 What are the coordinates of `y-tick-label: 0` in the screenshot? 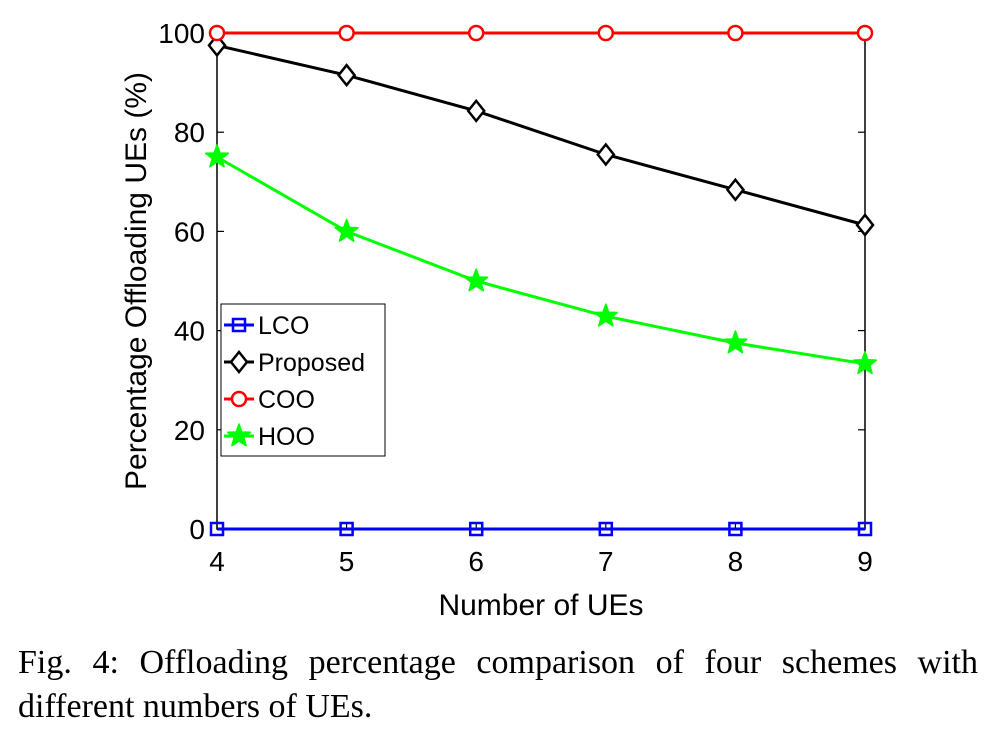 It's located at (197, 529).